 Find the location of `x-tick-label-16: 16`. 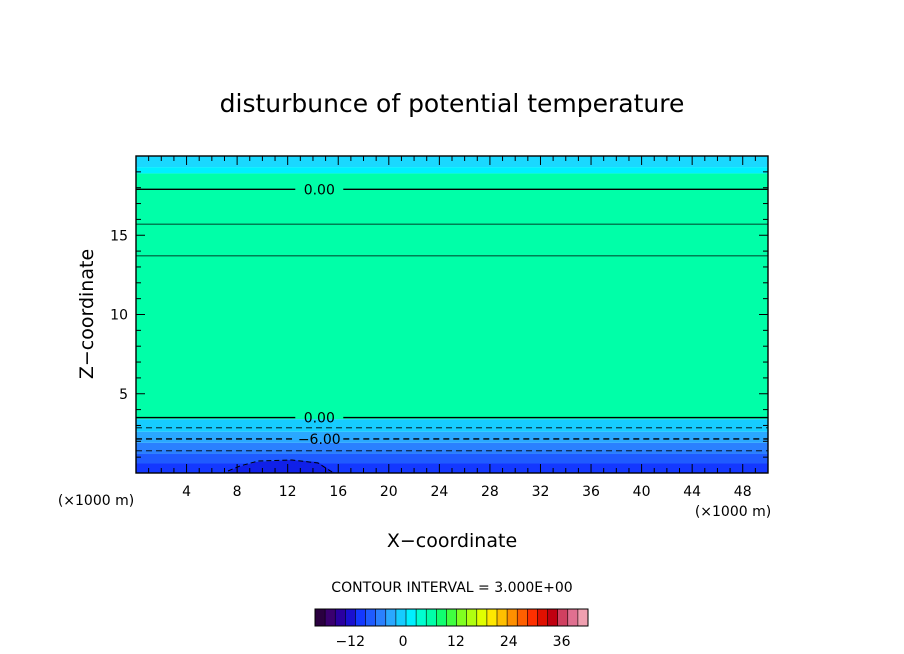

x-tick-label-16: 16 is located at coordinates (338, 492).